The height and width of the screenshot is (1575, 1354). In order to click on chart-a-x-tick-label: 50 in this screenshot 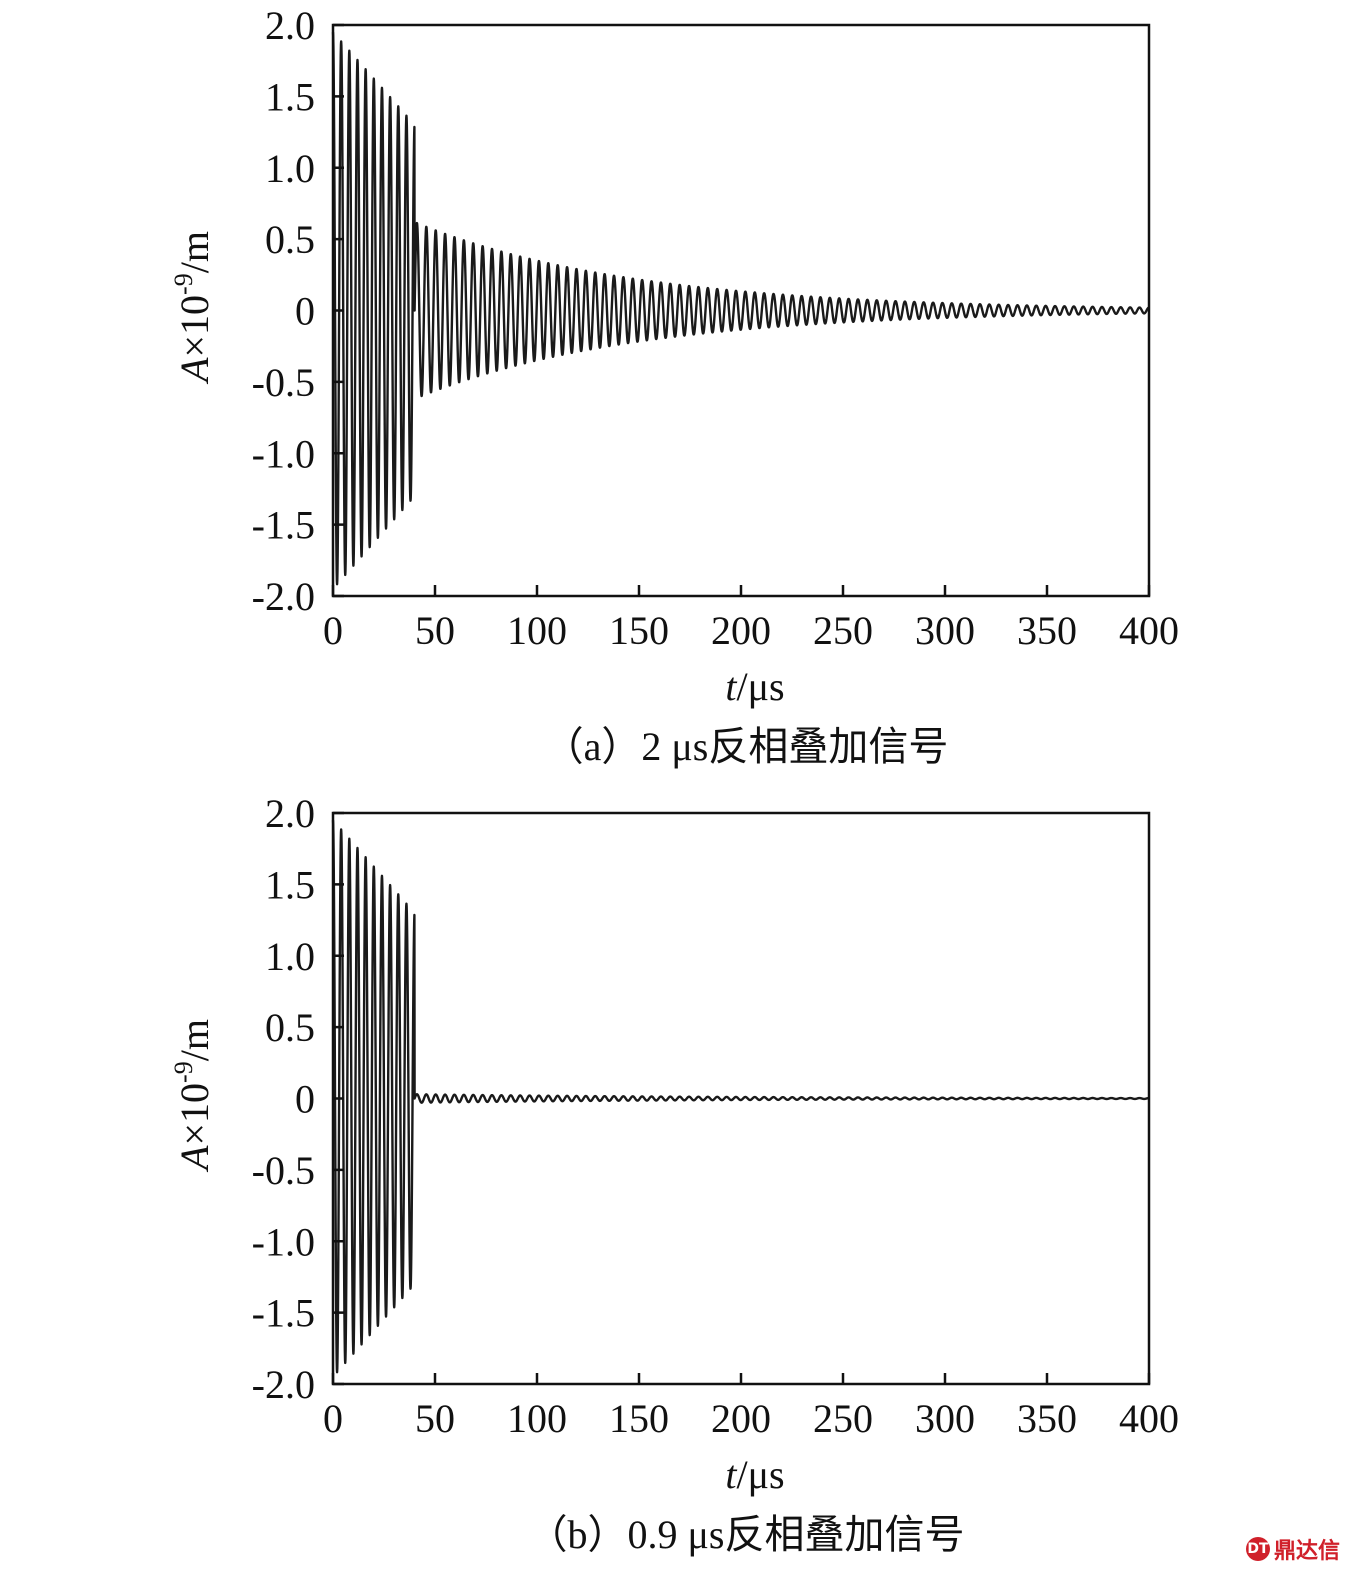, I will do `click(435, 630)`.